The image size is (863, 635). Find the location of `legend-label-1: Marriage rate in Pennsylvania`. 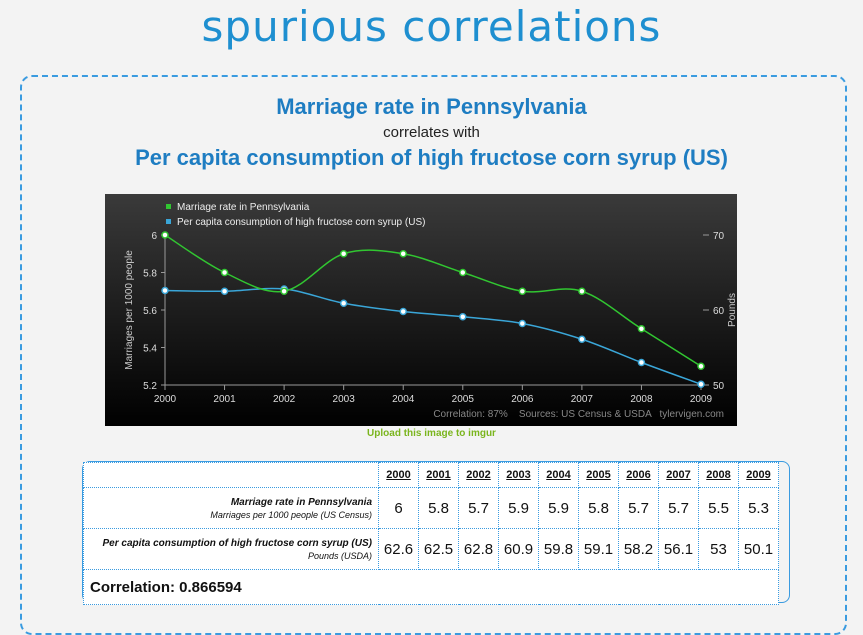

legend-label-1: Marriage rate in Pennsylvania is located at coordinates (243, 207).